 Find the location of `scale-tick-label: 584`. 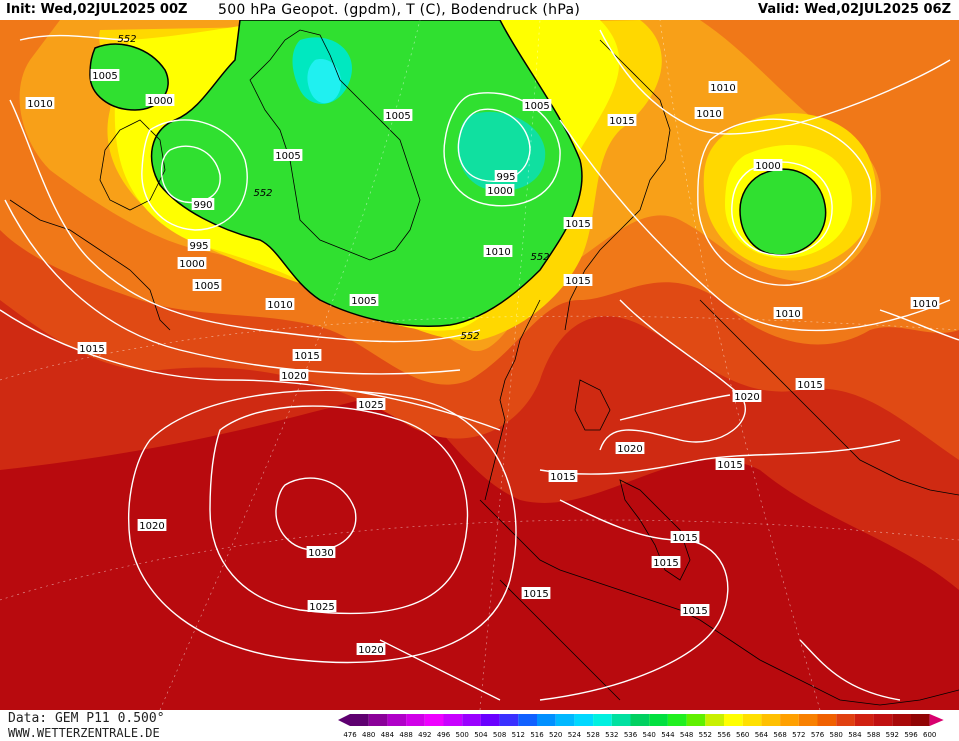

scale-tick-label: 584 is located at coordinates (855, 735).